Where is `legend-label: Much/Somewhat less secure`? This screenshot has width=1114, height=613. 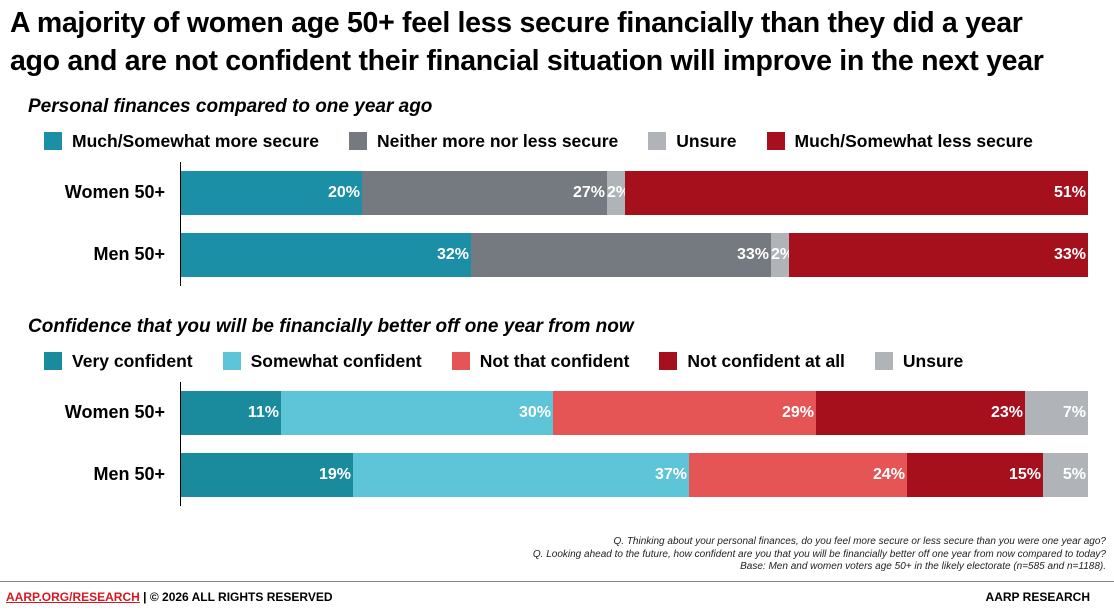
legend-label: Much/Somewhat less secure is located at coordinates (913, 140).